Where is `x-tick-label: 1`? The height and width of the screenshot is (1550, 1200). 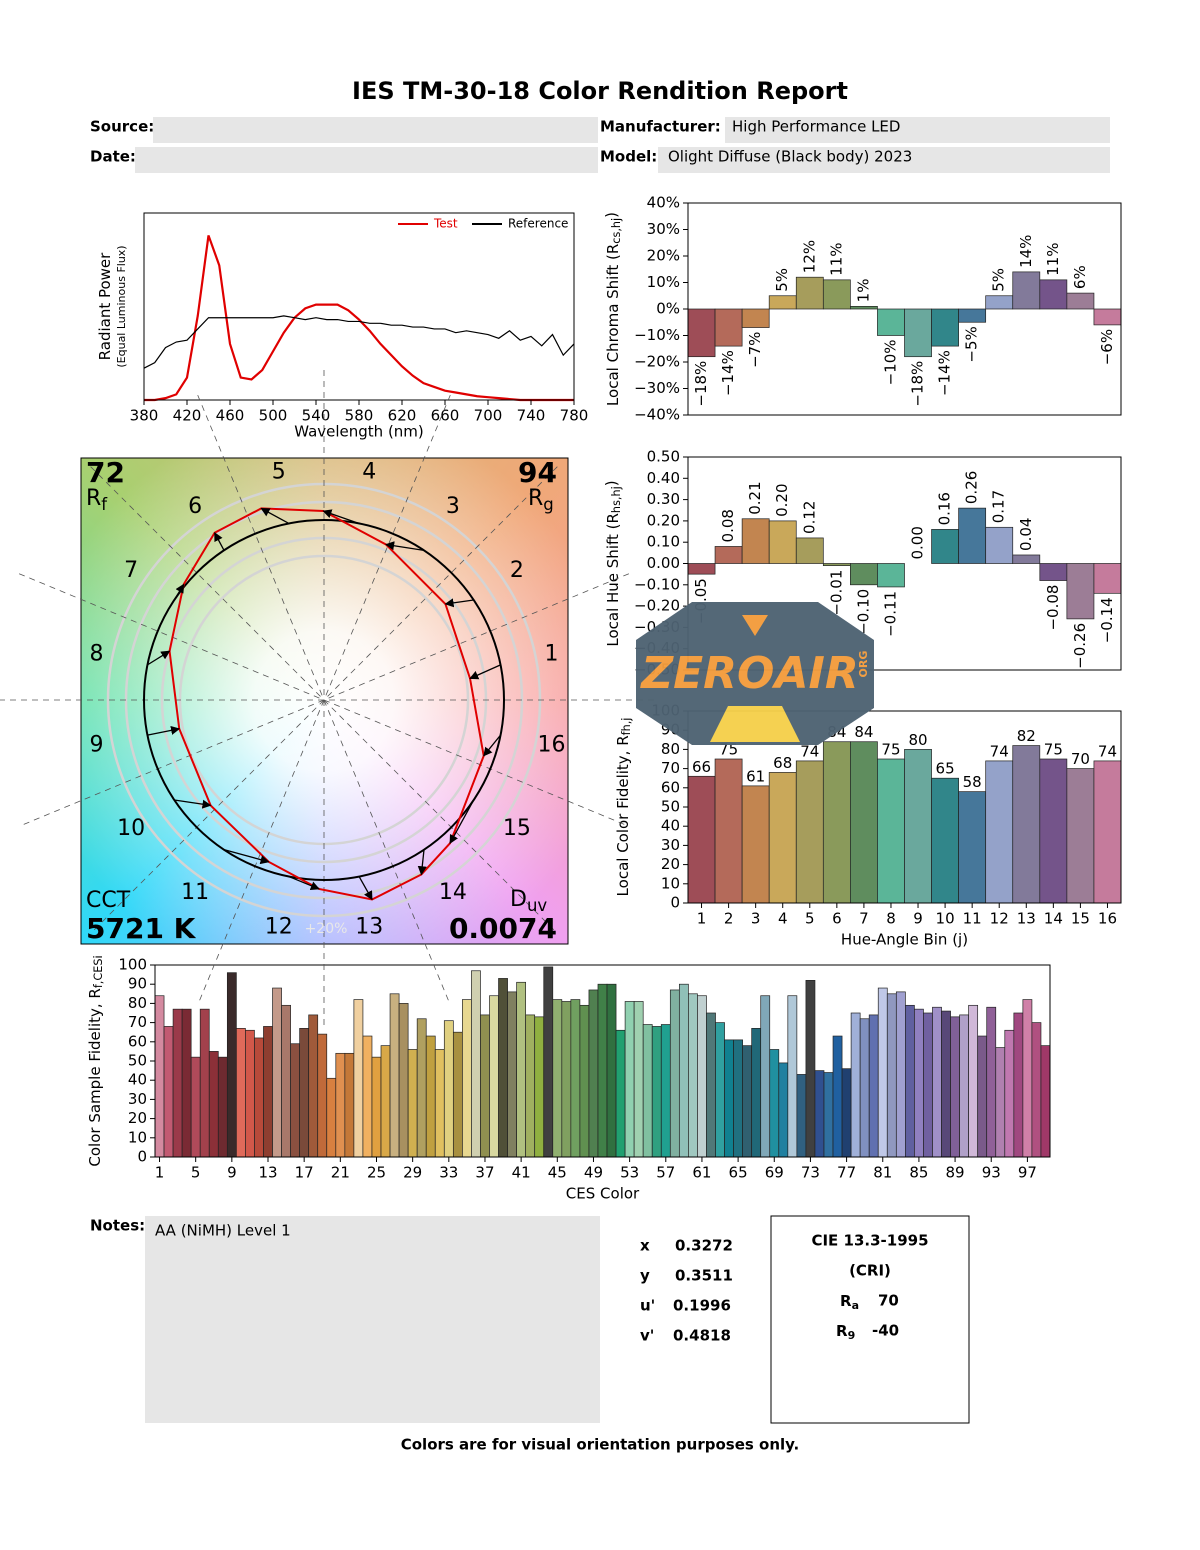 x-tick-label: 1 is located at coordinates (702, 919).